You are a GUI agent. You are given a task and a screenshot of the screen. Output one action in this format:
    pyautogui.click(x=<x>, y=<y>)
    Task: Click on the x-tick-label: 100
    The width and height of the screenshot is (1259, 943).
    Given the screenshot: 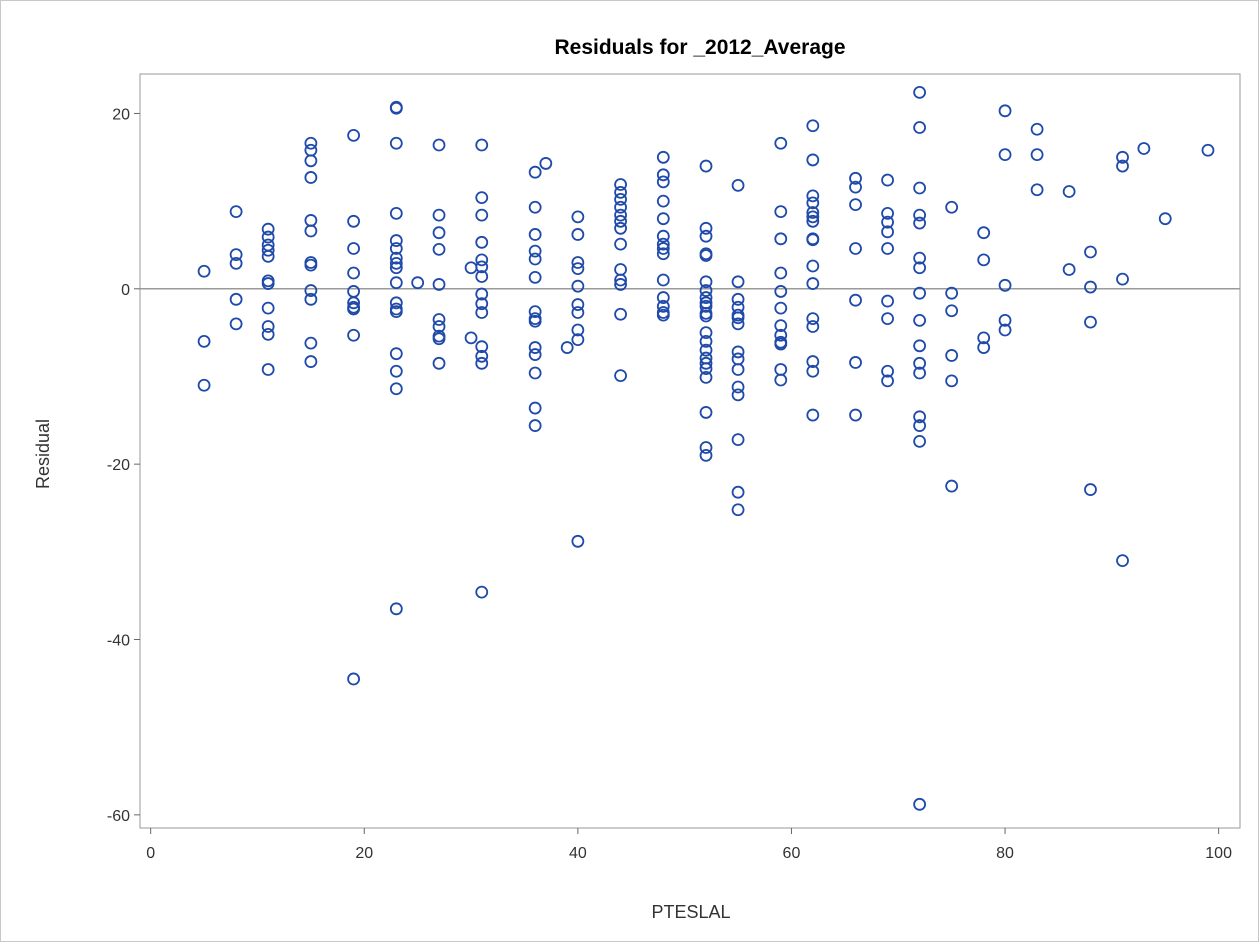 What is the action you would take?
    pyautogui.click(x=1218, y=853)
    